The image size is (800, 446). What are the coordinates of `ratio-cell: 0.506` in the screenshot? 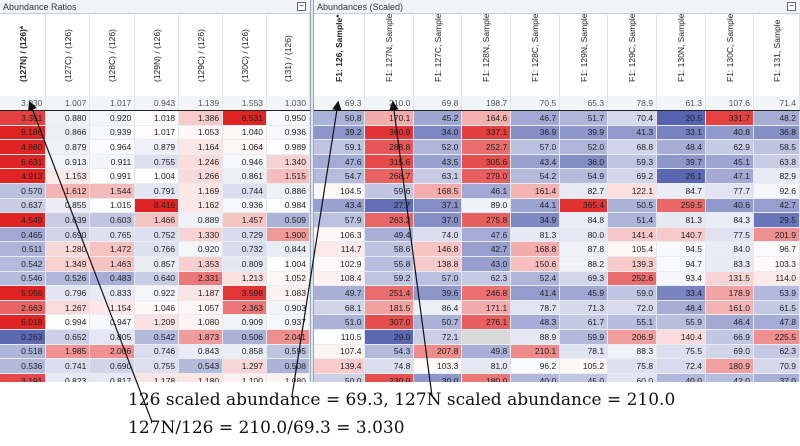 It's located at (245, 337).